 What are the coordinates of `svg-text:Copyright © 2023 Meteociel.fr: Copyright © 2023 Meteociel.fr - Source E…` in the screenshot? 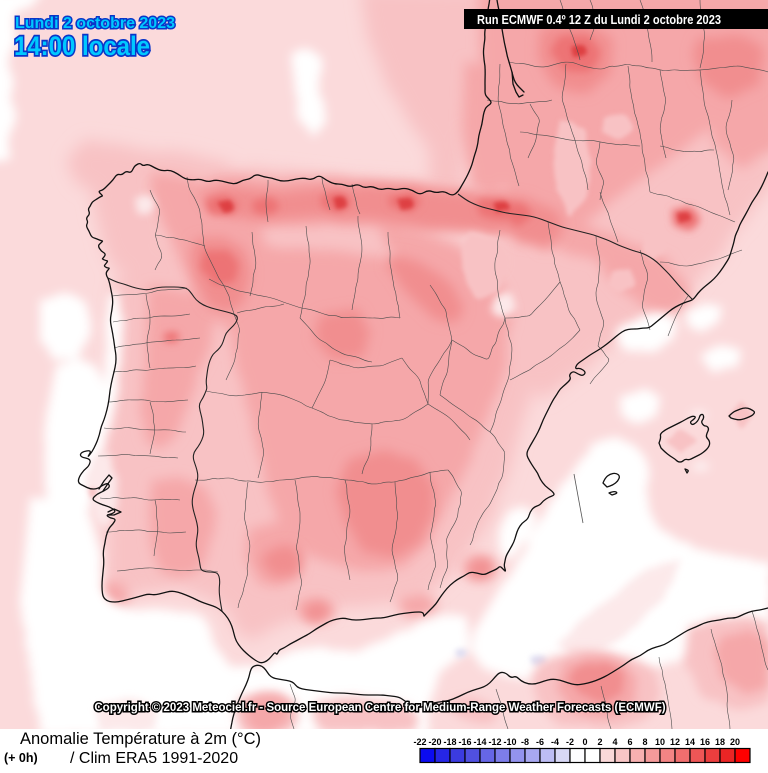 It's located at (379, 708).